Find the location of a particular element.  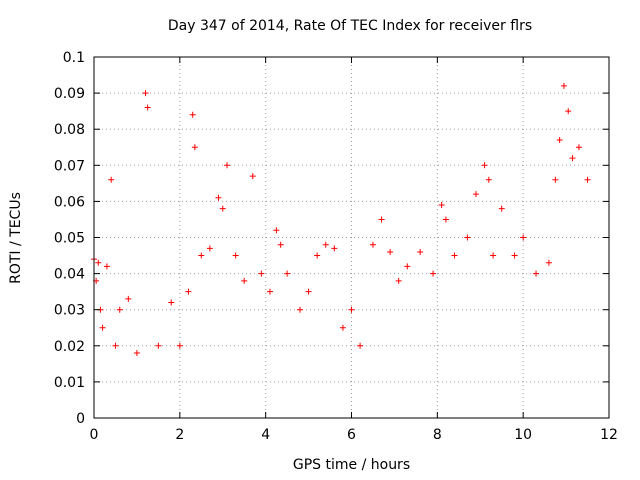

y-tick-label: 0.03 is located at coordinates (69, 311).